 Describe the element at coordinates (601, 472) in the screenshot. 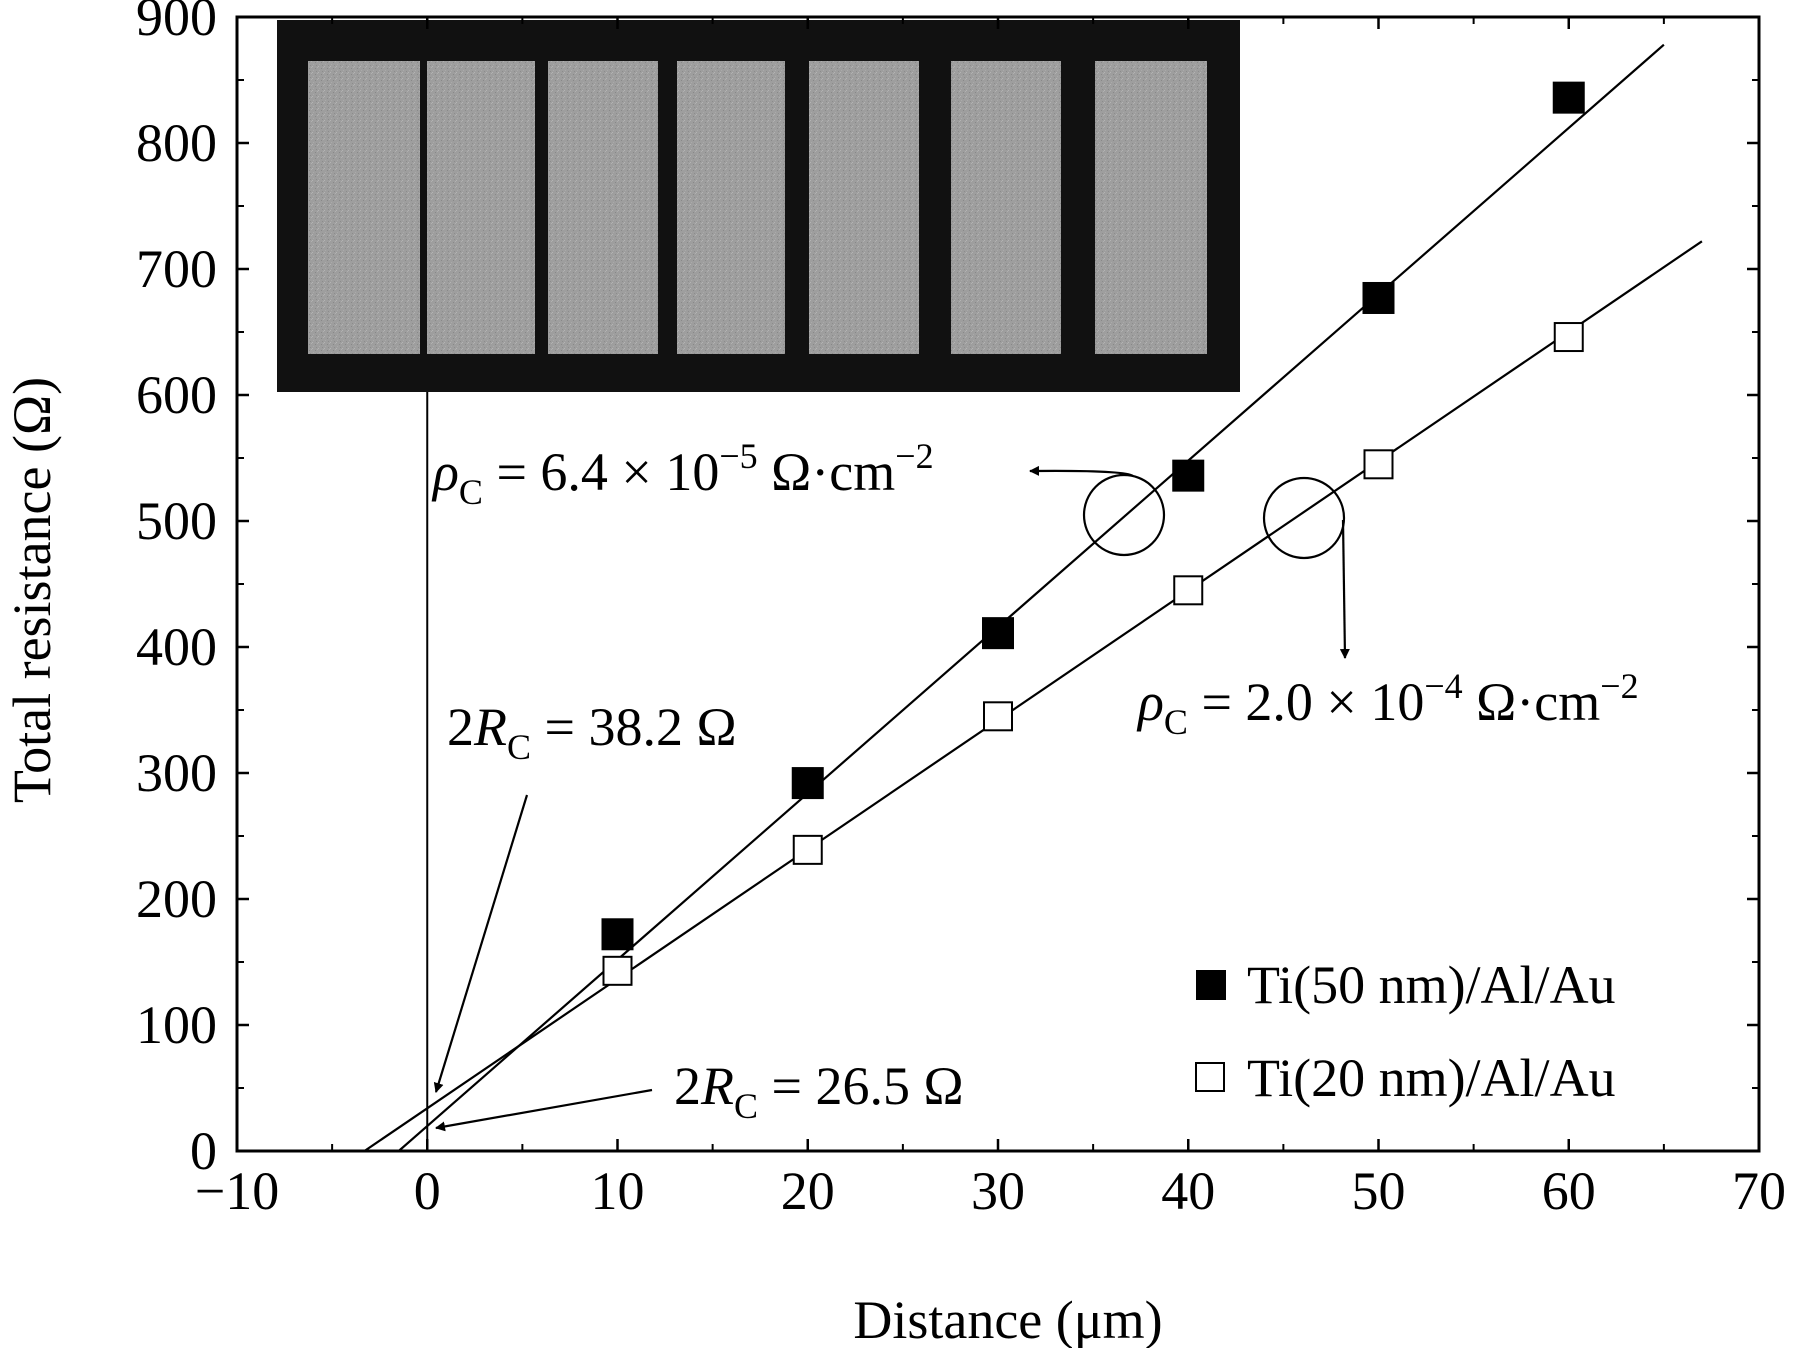

I see `annotation-rho-top-value: = 6.4 × 10` at that location.